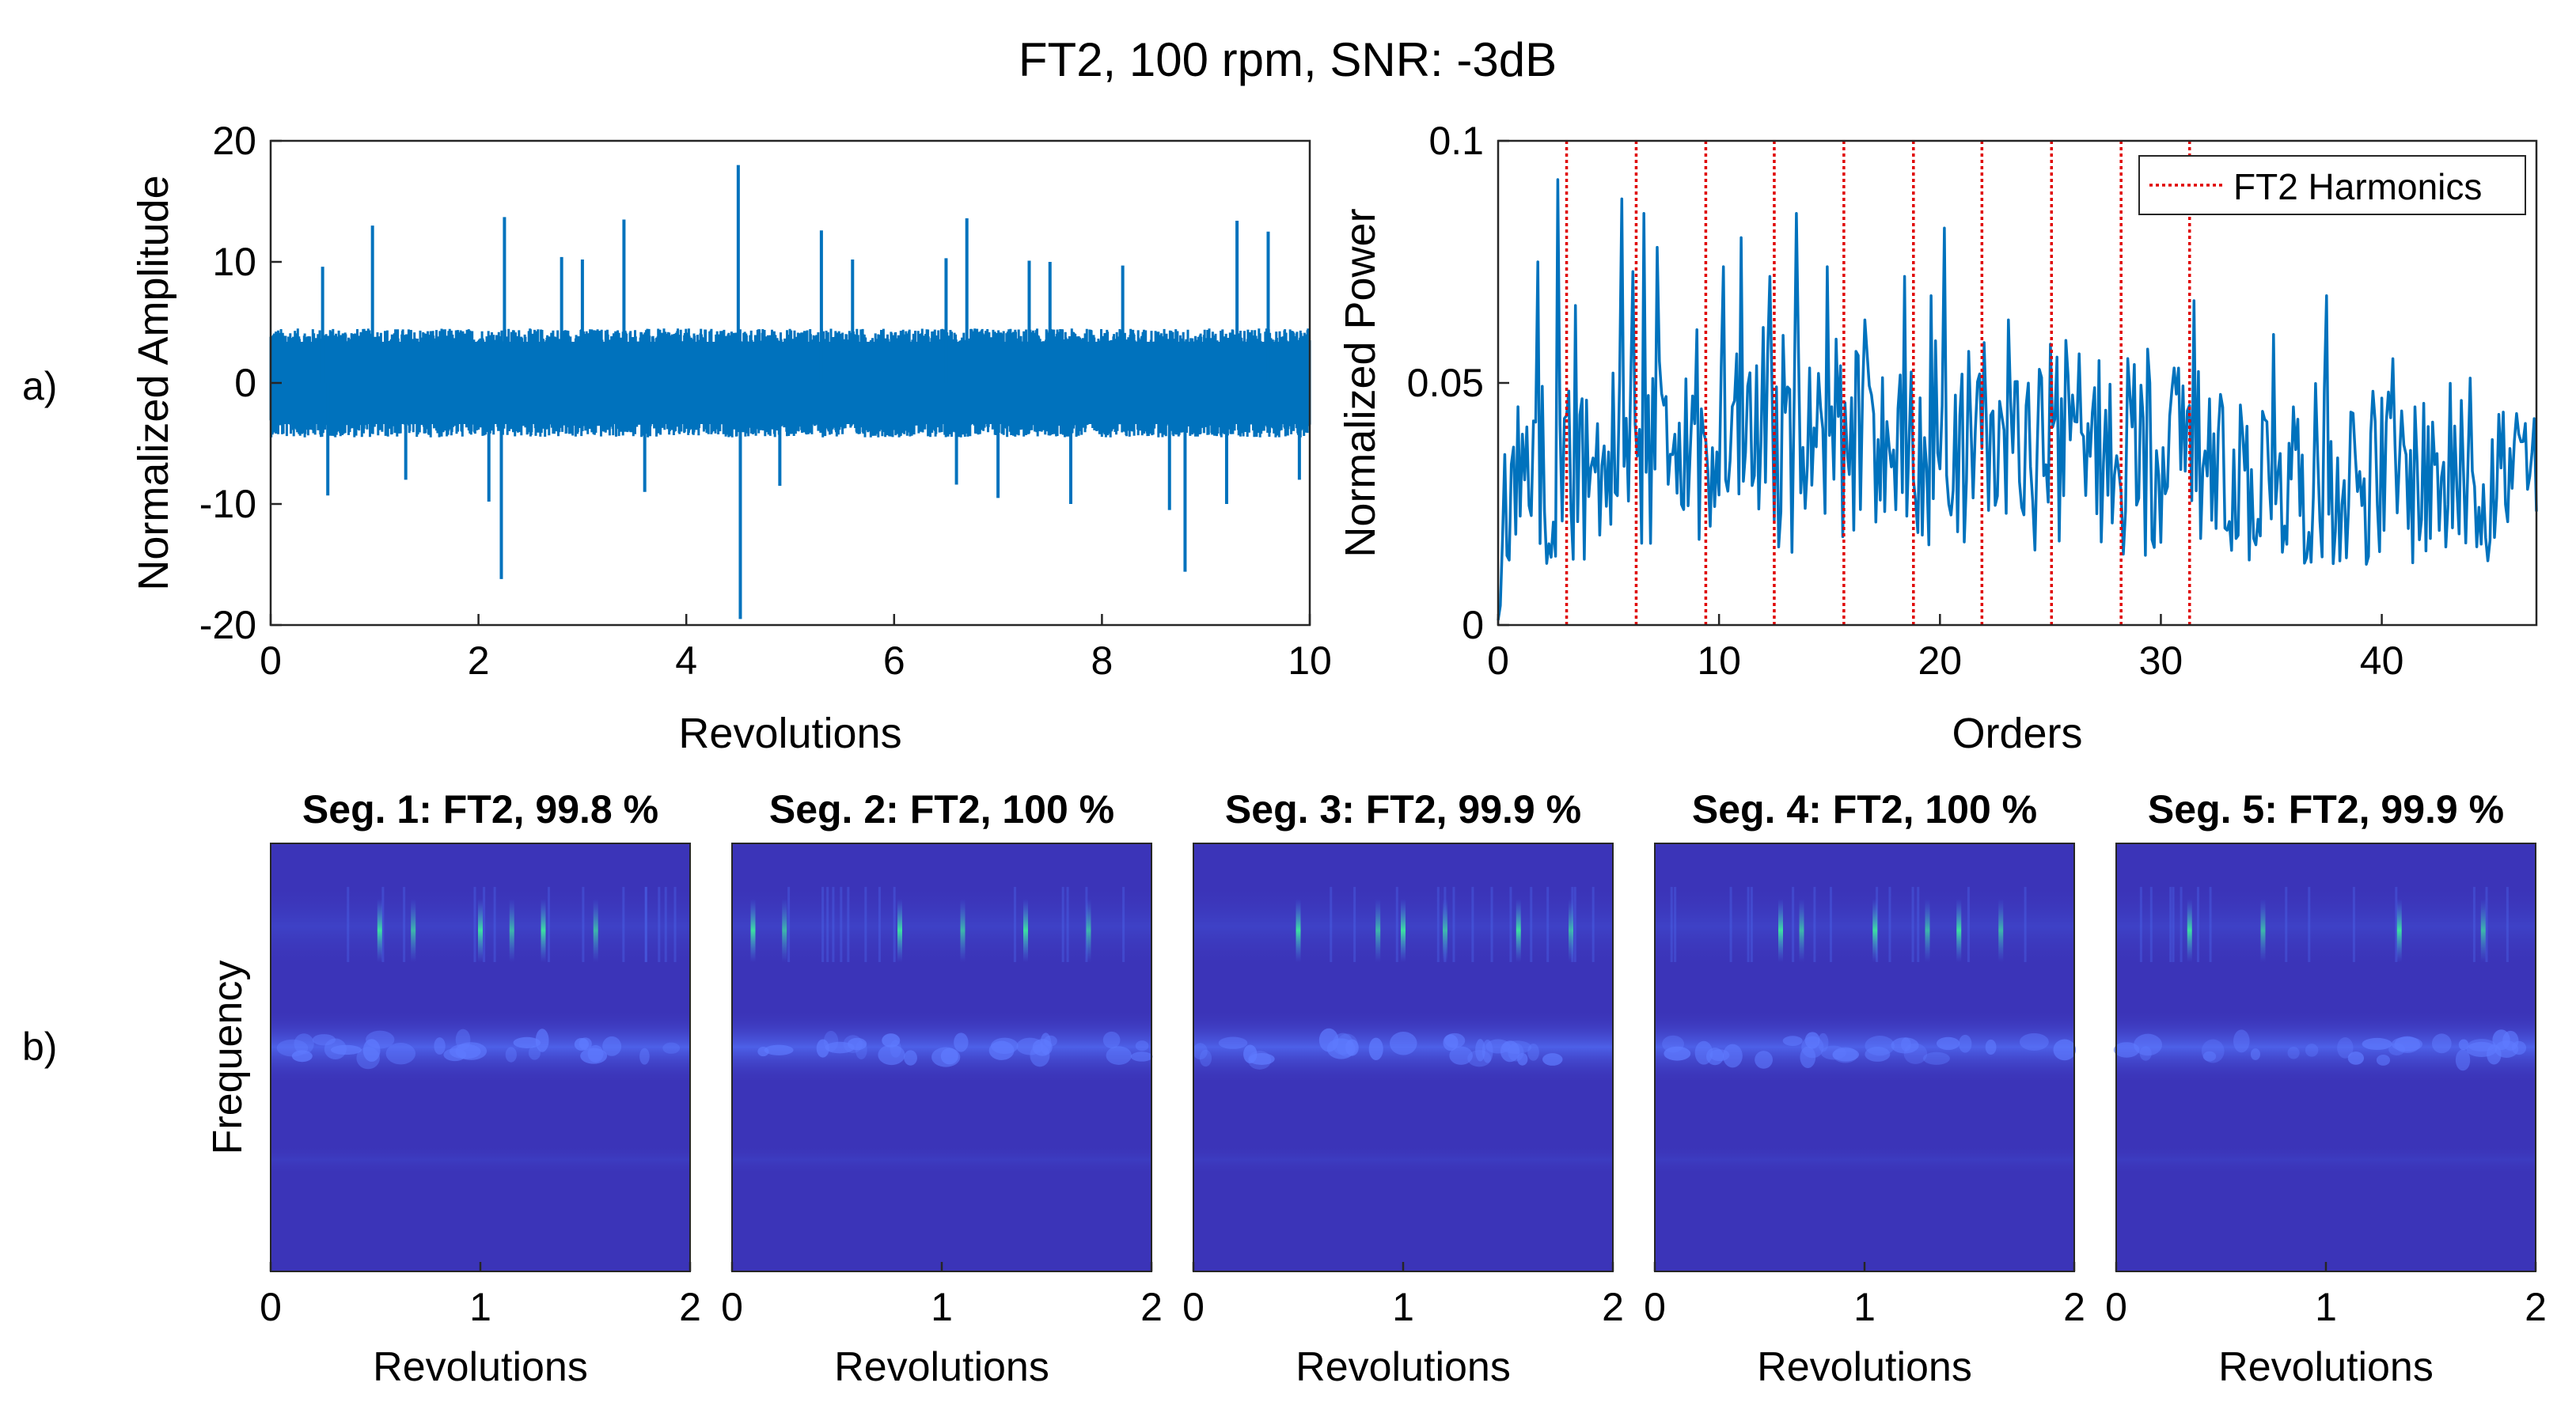 The image size is (2576, 1417). I want to click on x-tick-label: 10, so click(1310, 660).